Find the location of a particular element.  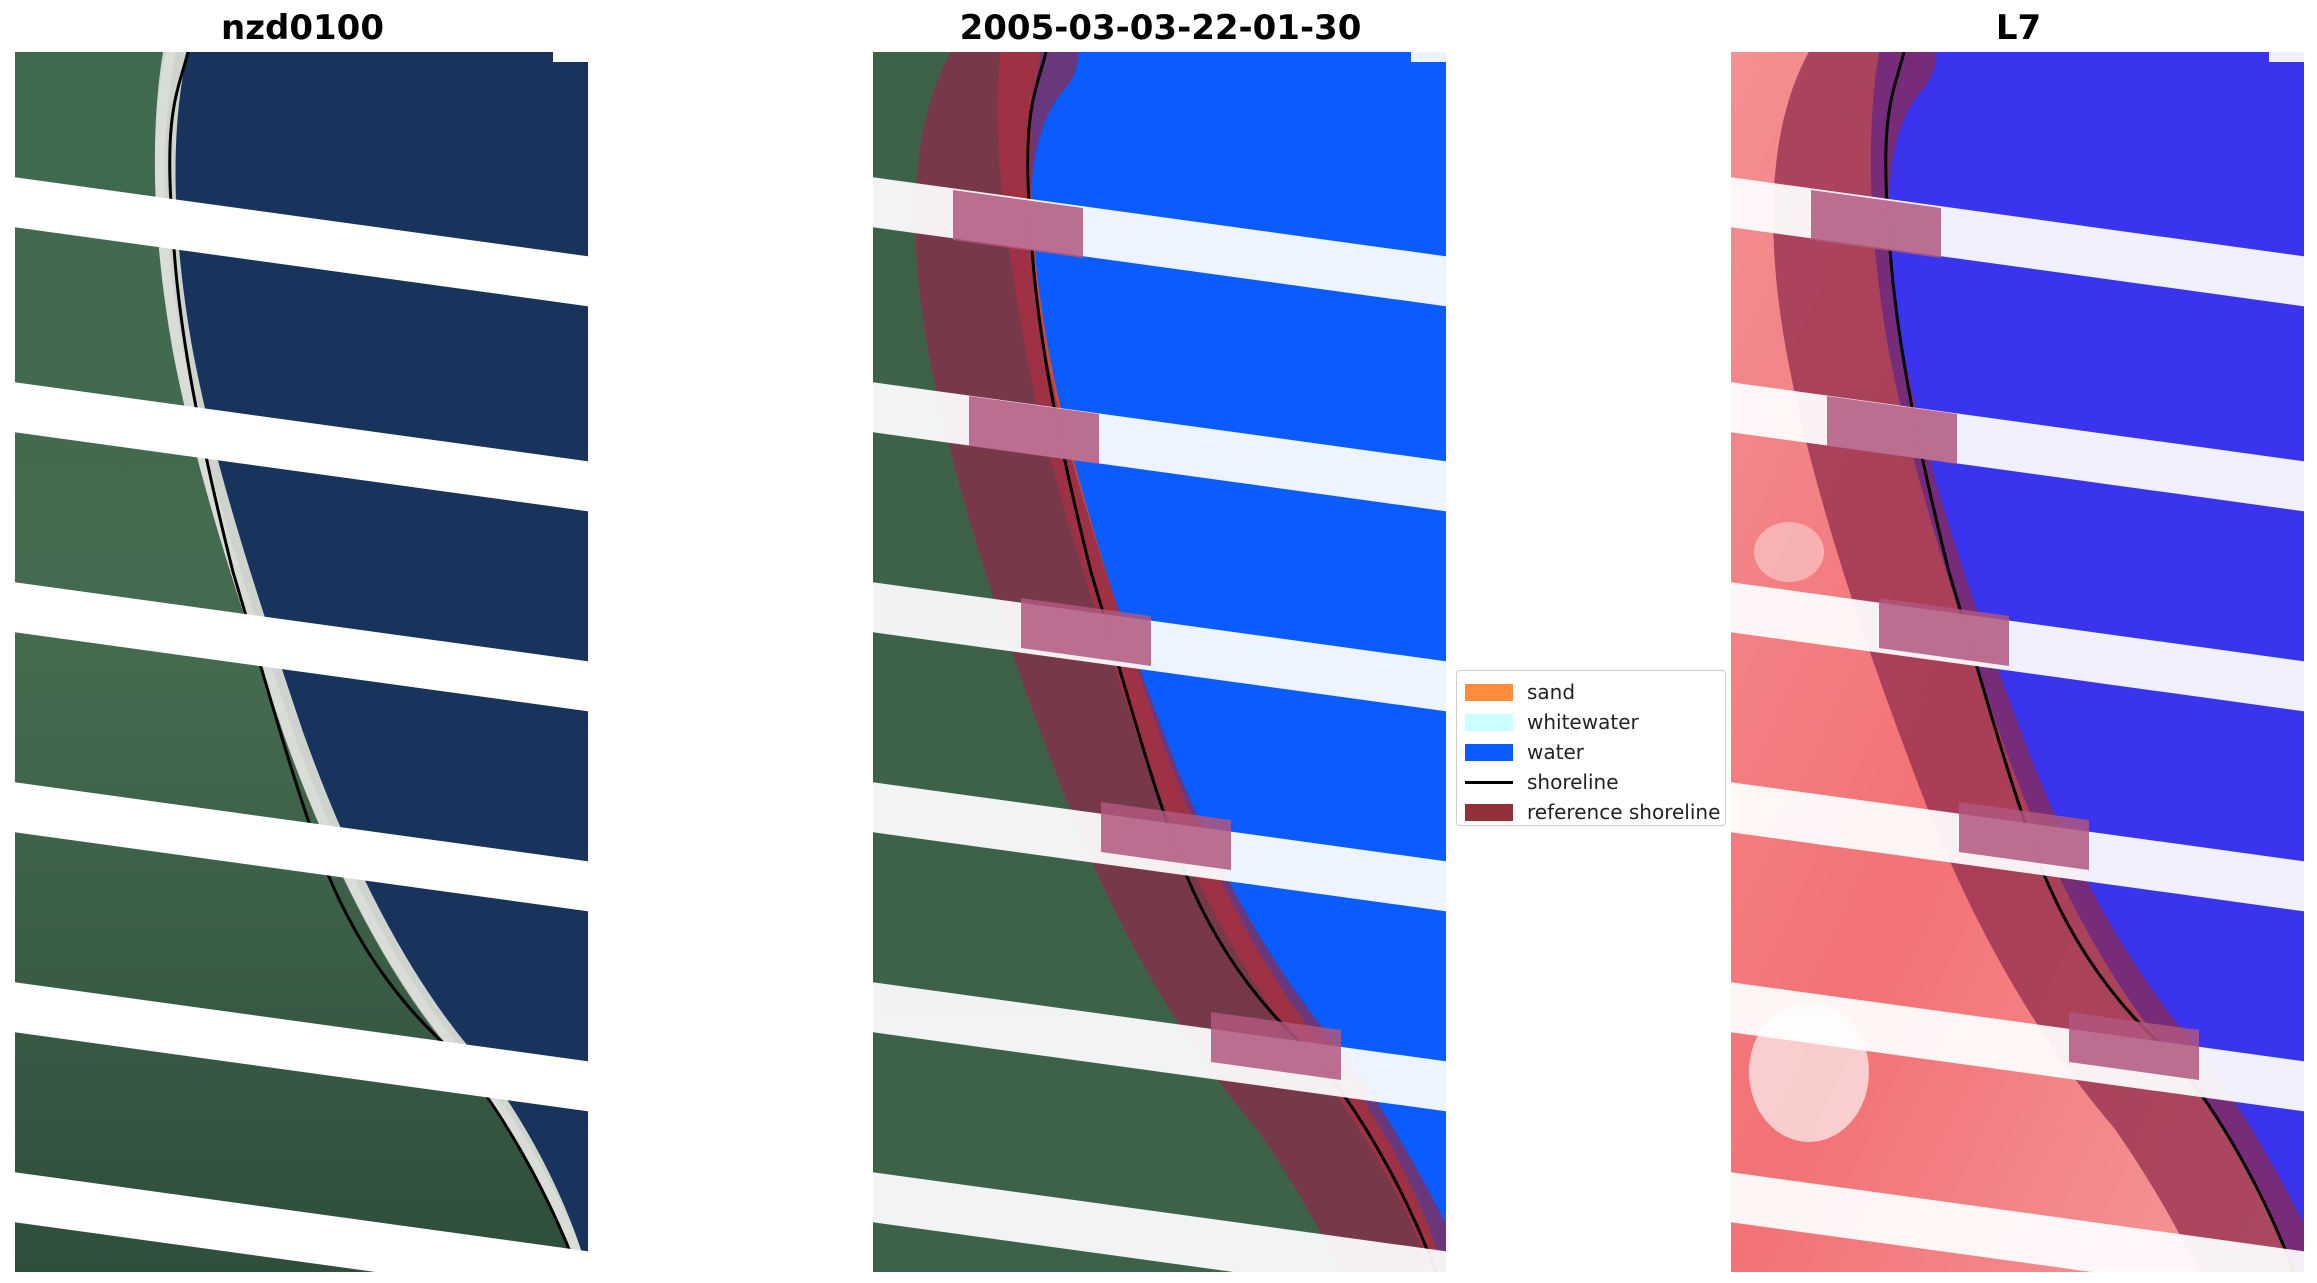

legend-label-sand: sand is located at coordinates (1551, 692).